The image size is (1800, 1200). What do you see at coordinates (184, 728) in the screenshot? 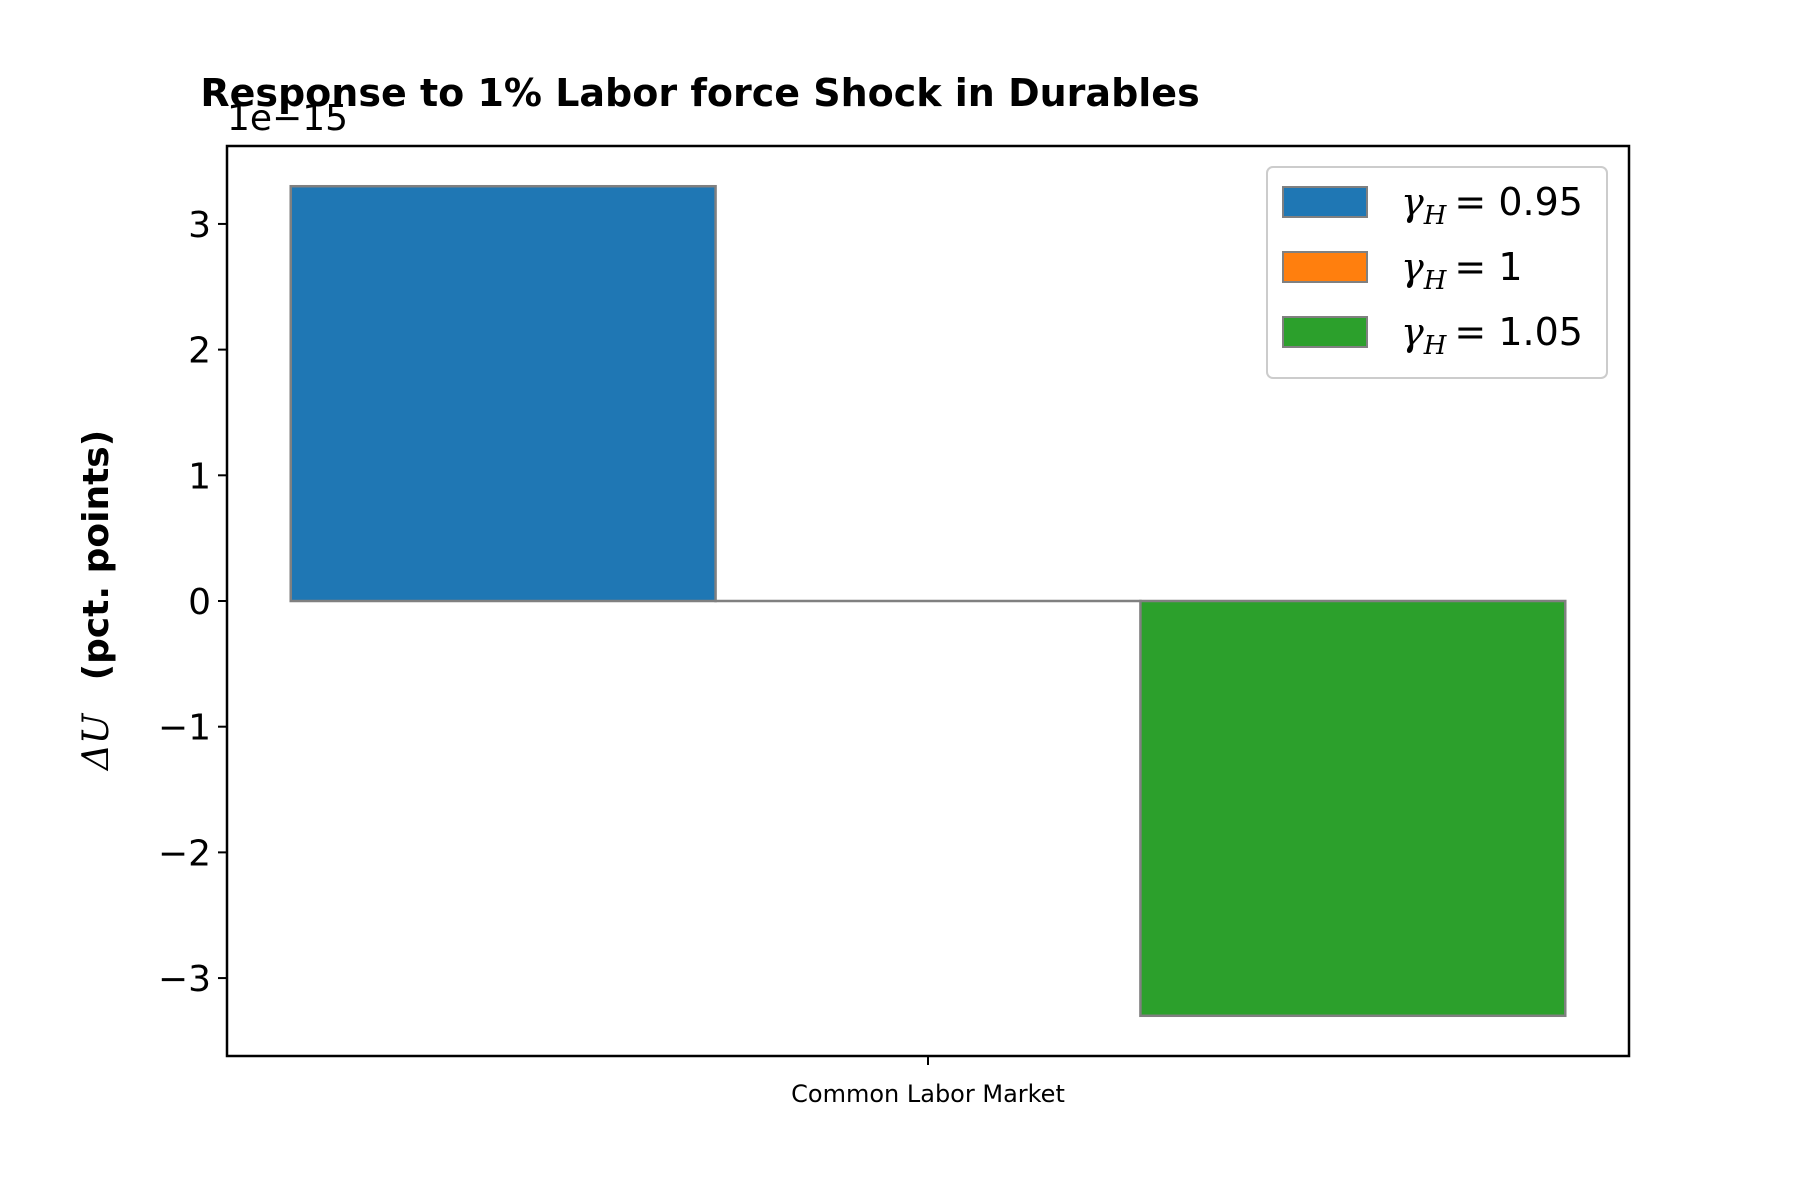
I see `y-tick-label: −1` at bounding box center [184, 728].